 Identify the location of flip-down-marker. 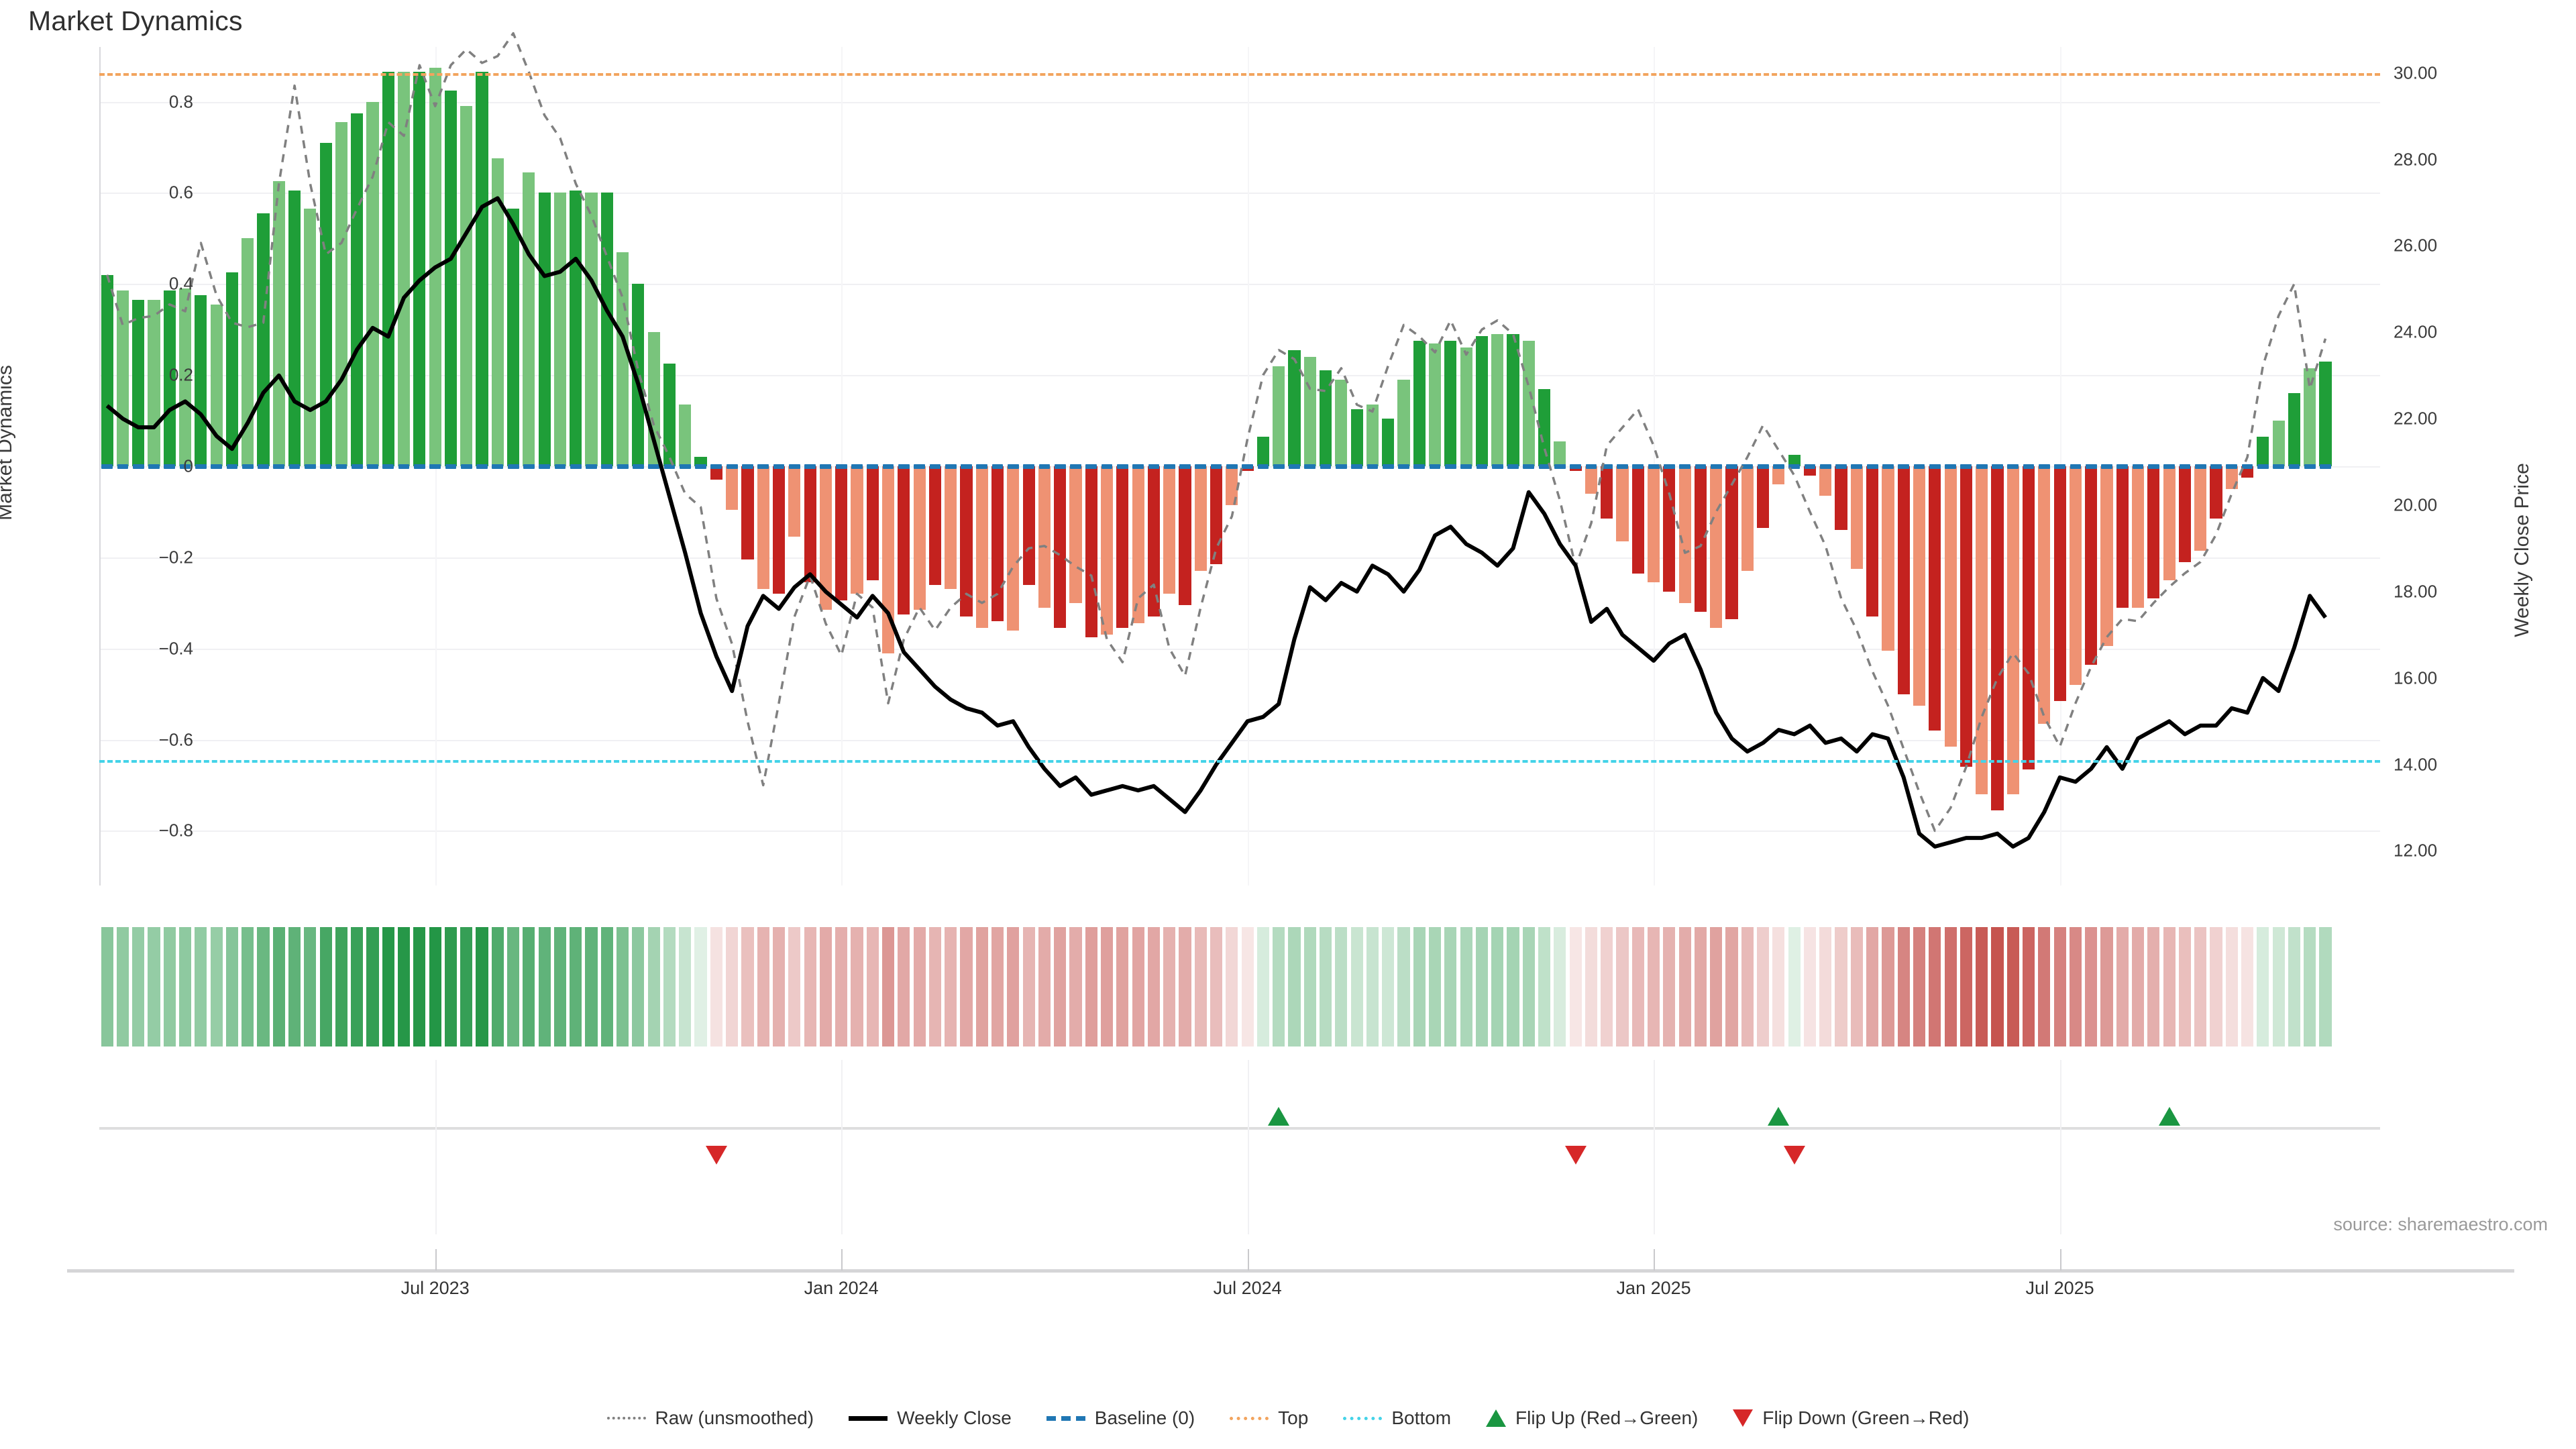
(1575, 1155).